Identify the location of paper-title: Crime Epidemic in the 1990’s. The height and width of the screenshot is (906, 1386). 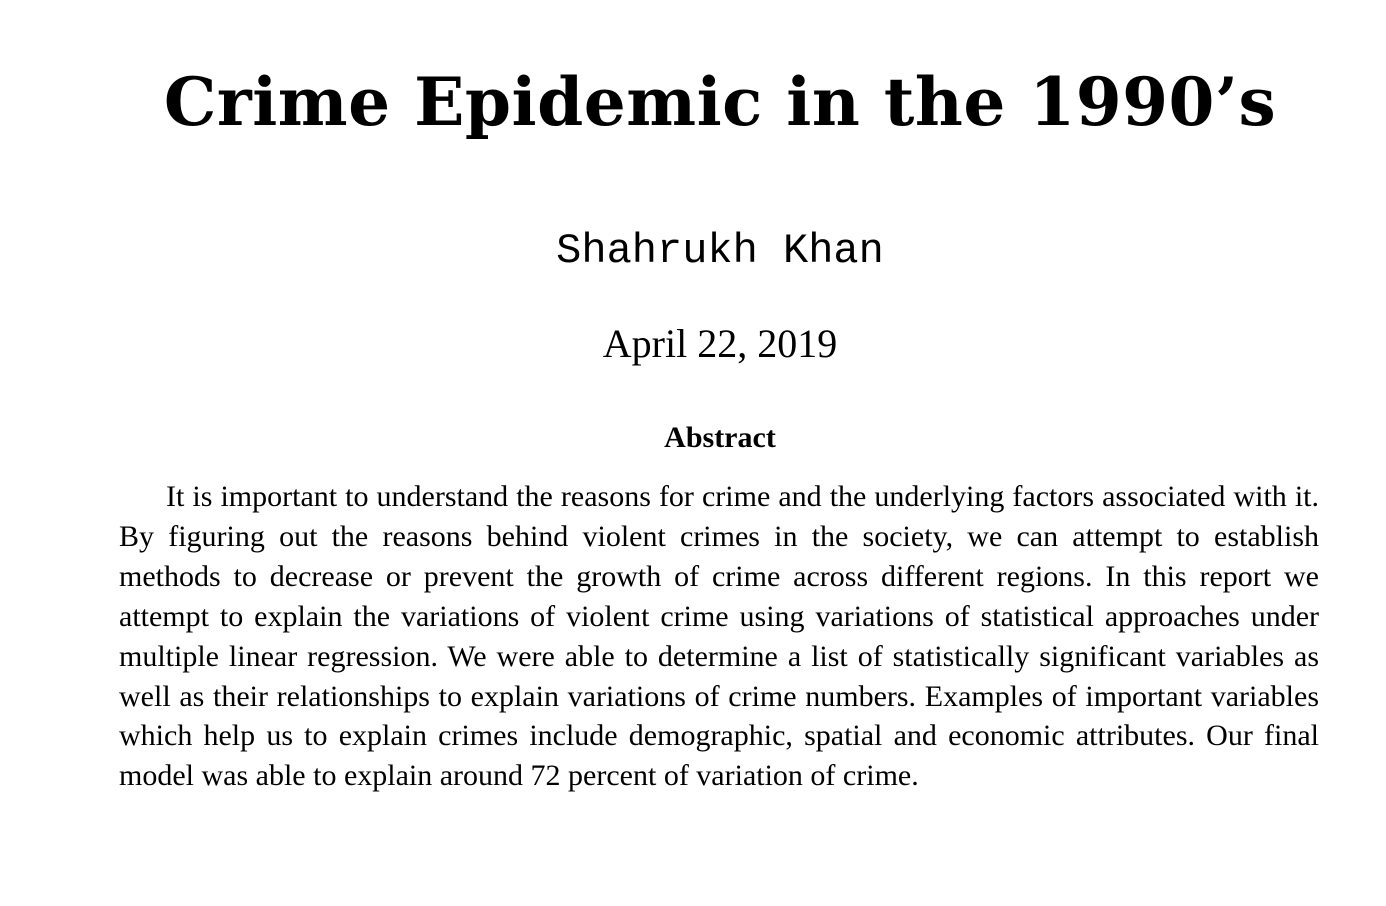
(720, 102).